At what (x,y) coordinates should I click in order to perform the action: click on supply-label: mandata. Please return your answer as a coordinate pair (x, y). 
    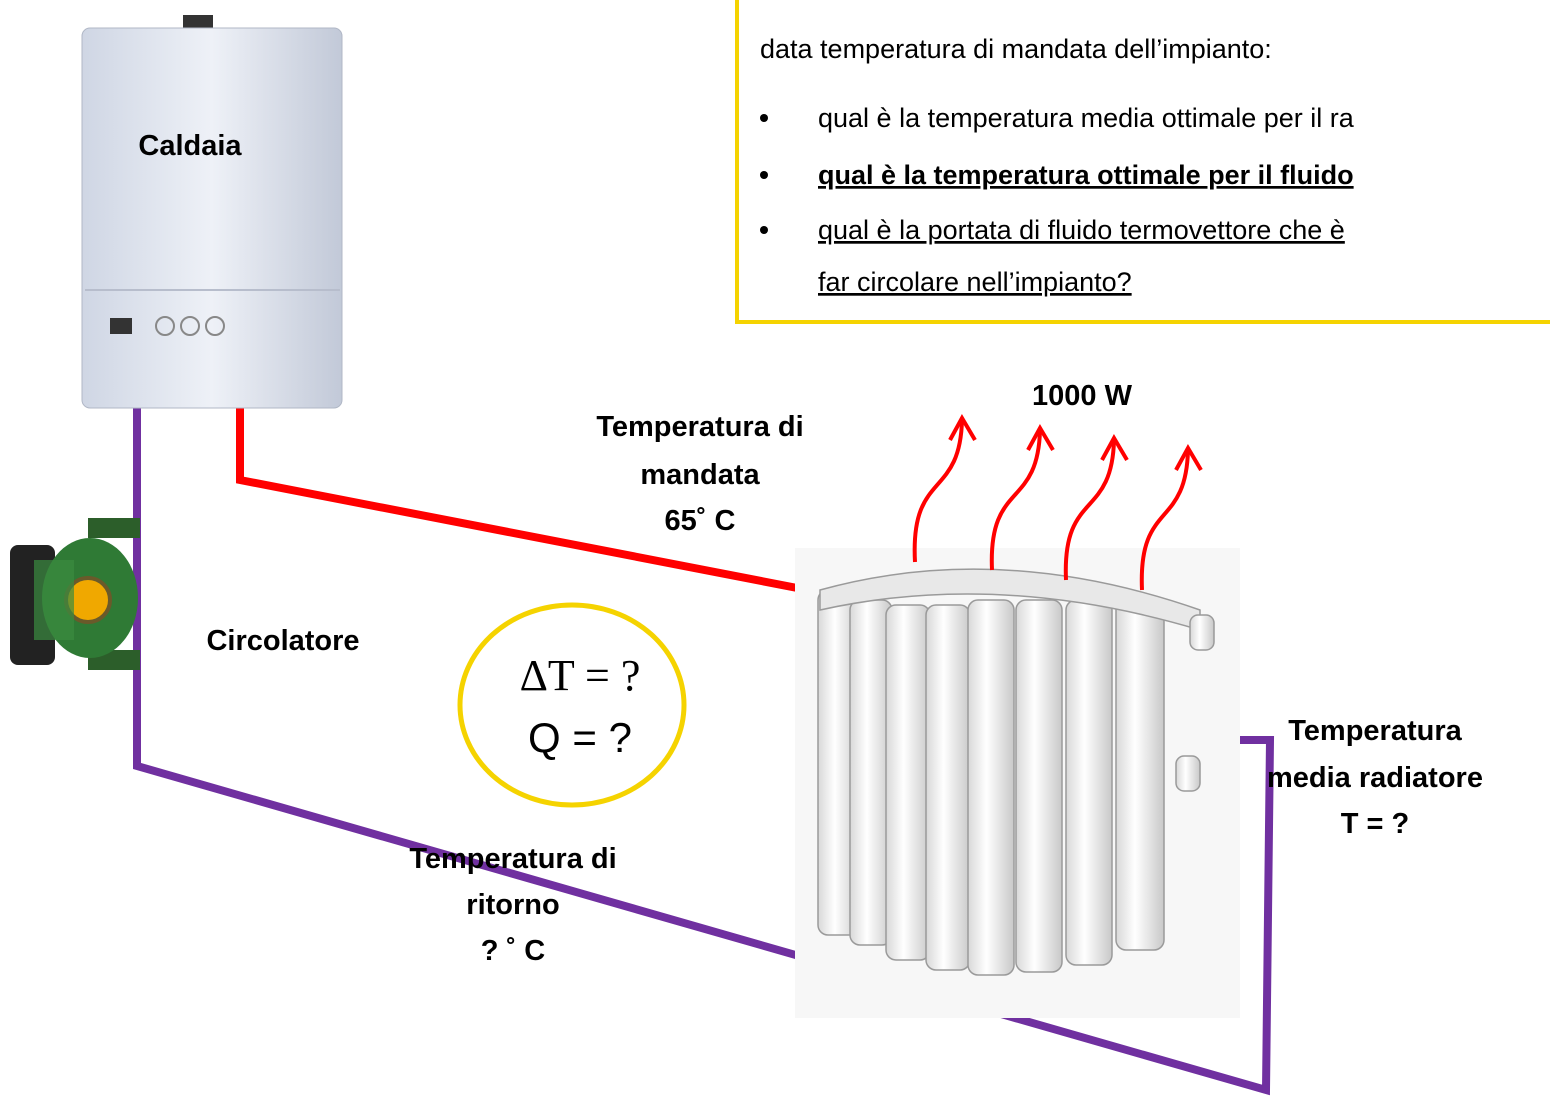
    Looking at the image, I should click on (700, 475).